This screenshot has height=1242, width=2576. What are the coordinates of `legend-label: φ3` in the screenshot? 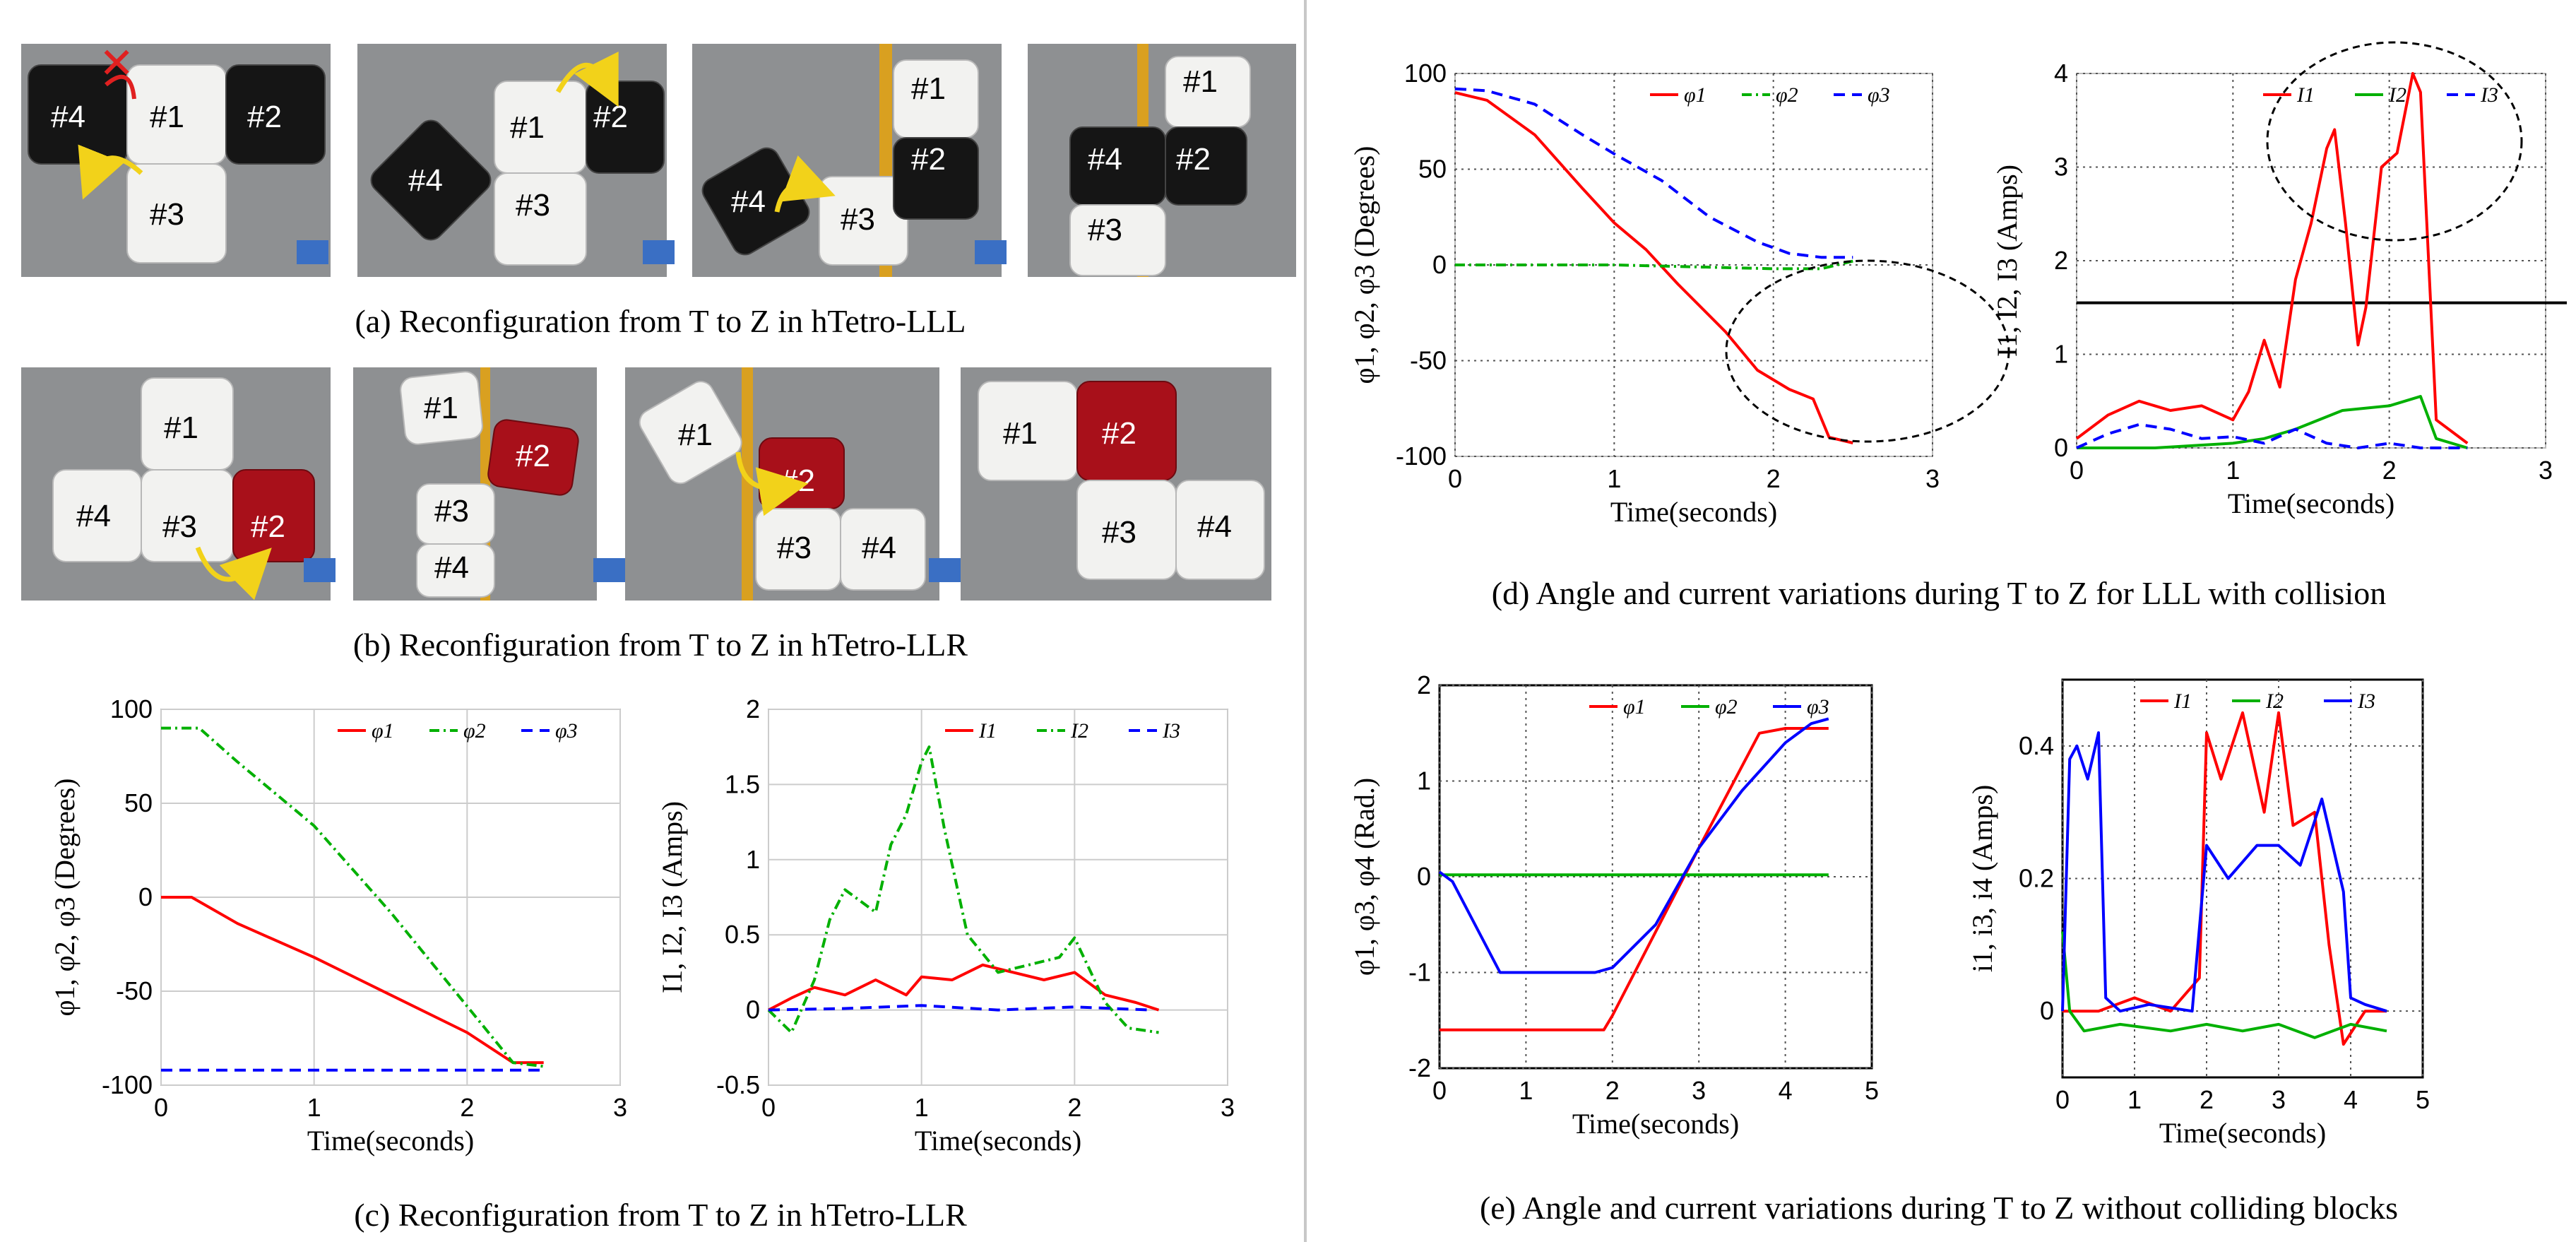 It's located at (1818, 706).